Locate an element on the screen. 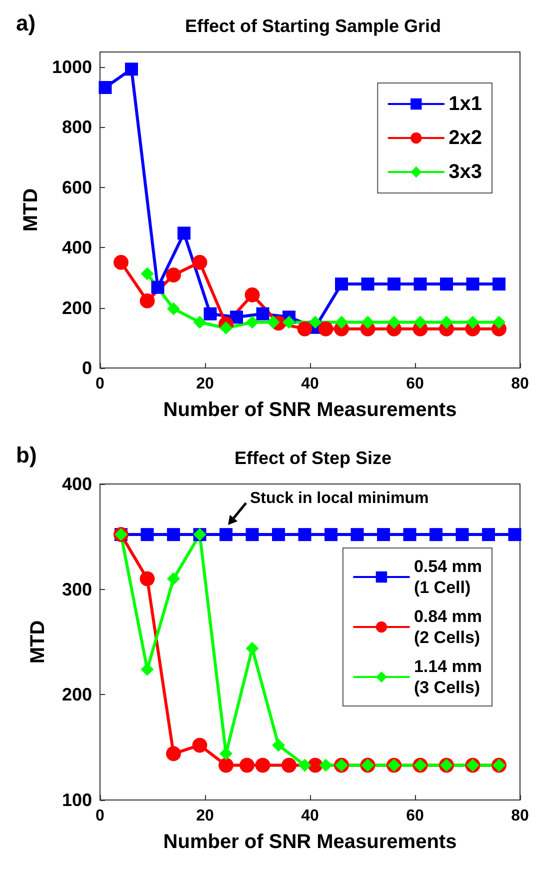 This screenshot has height=880, width=540. annotation: Stuck in local minimum is located at coordinates (339, 499).